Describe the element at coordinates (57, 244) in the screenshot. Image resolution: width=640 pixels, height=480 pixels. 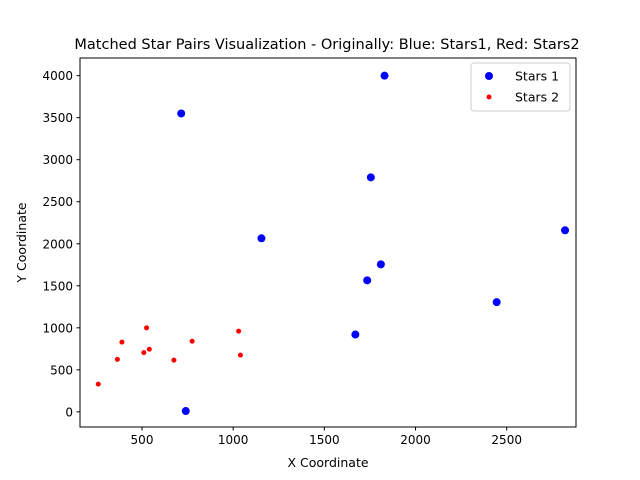
I see `y-tick-label: 2000` at that location.